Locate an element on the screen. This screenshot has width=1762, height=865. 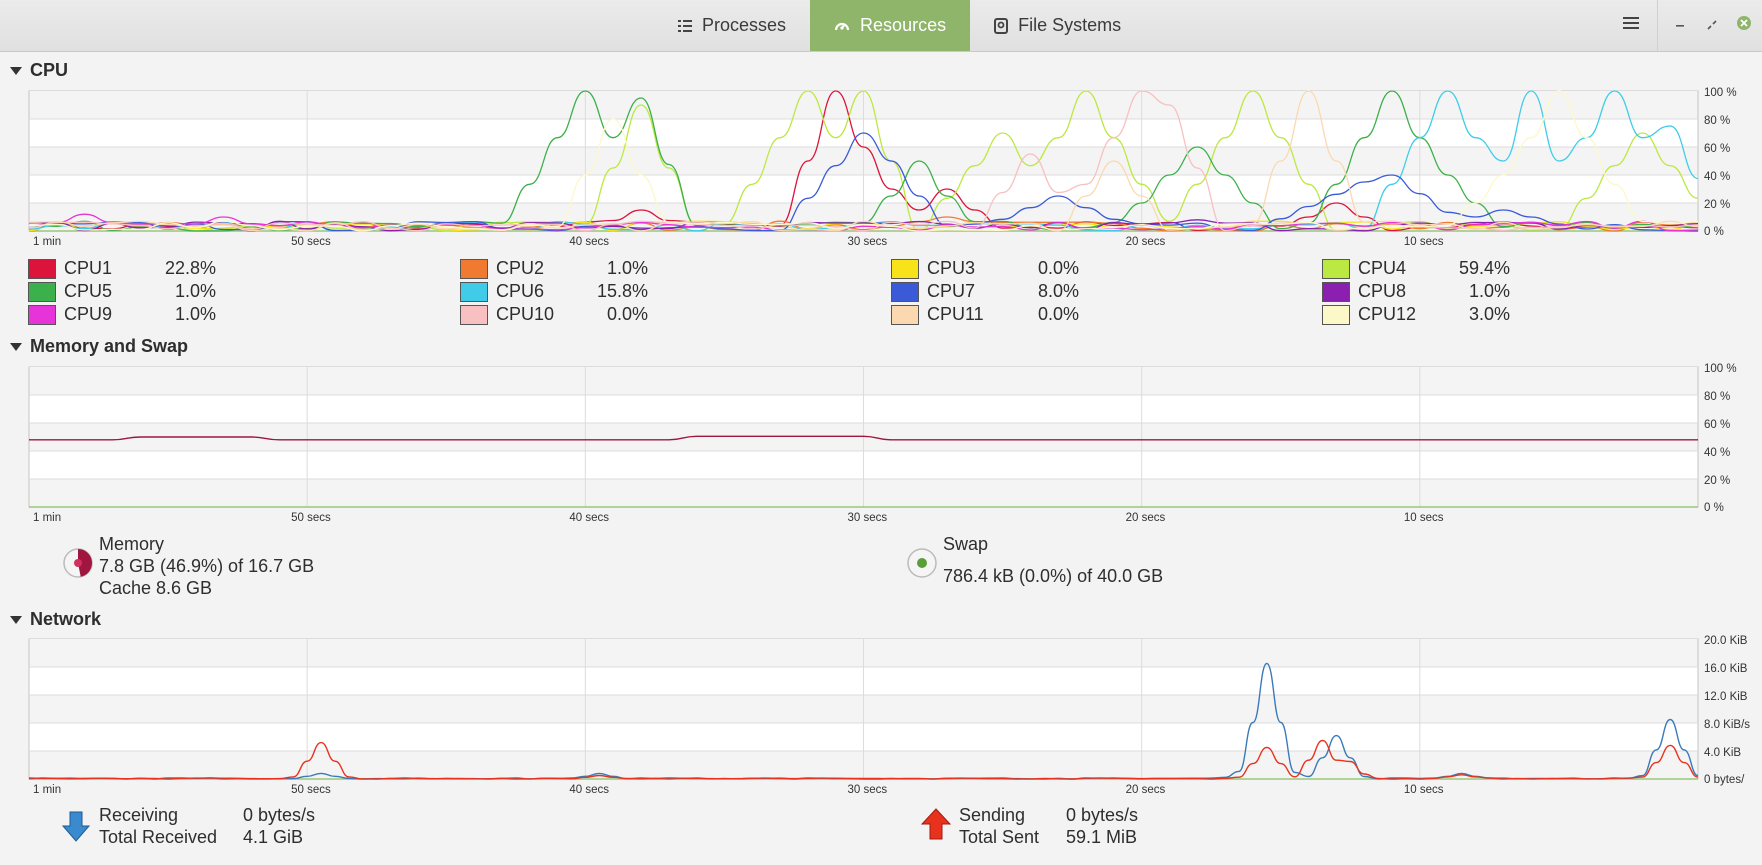
download-arrow-icon is located at coordinates (76, 828).